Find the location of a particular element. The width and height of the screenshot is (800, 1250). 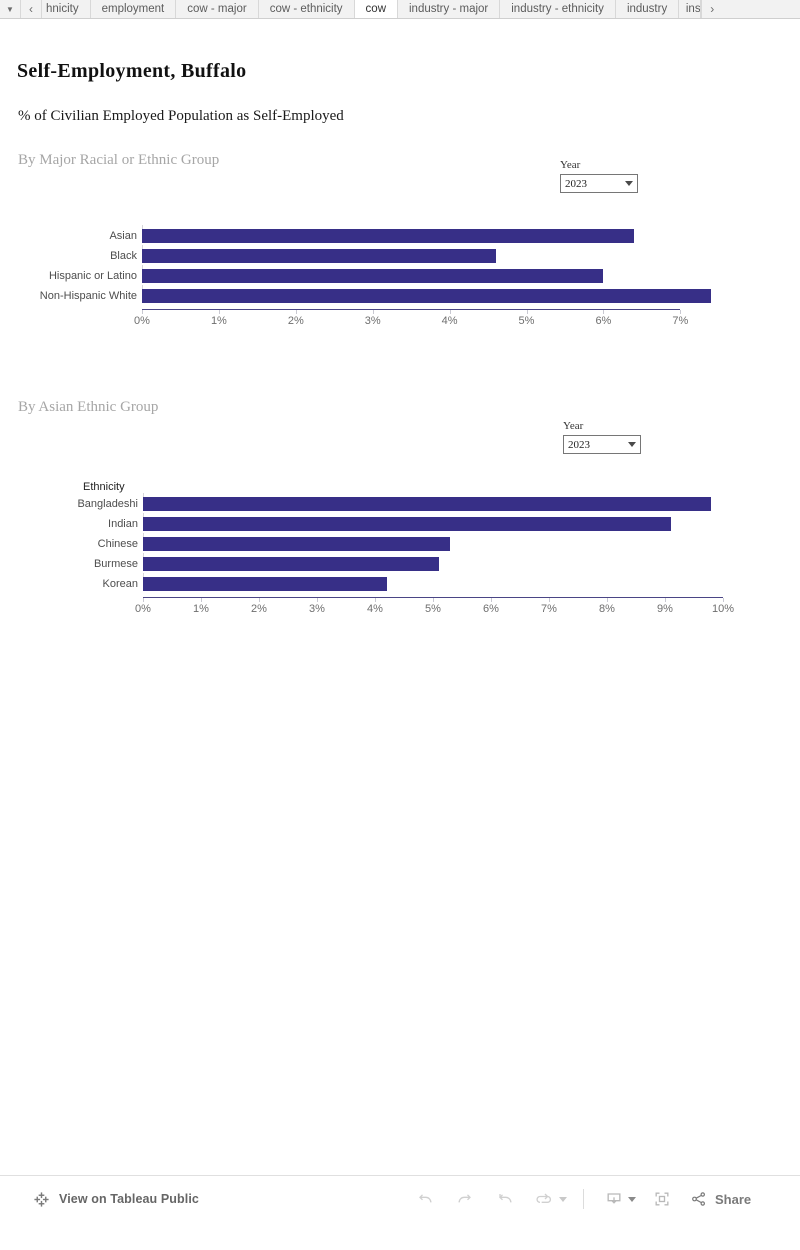

bar-category-label: Bangladeshi is located at coordinates (107, 504).